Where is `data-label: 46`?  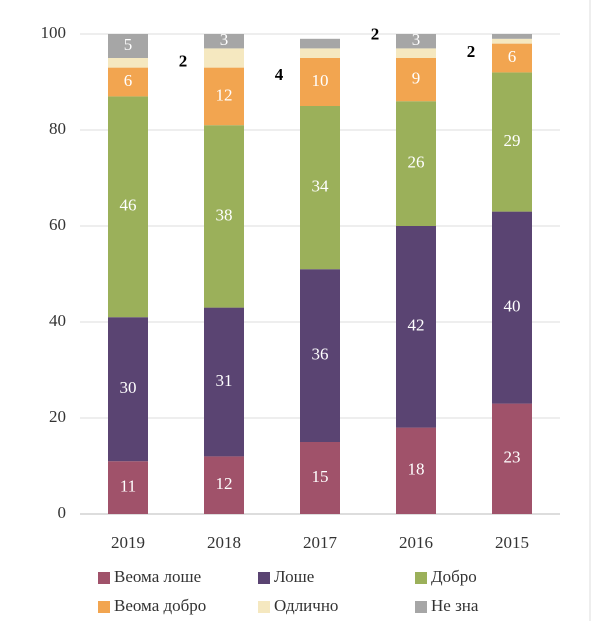 data-label: 46 is located at coordinates (128, 205).